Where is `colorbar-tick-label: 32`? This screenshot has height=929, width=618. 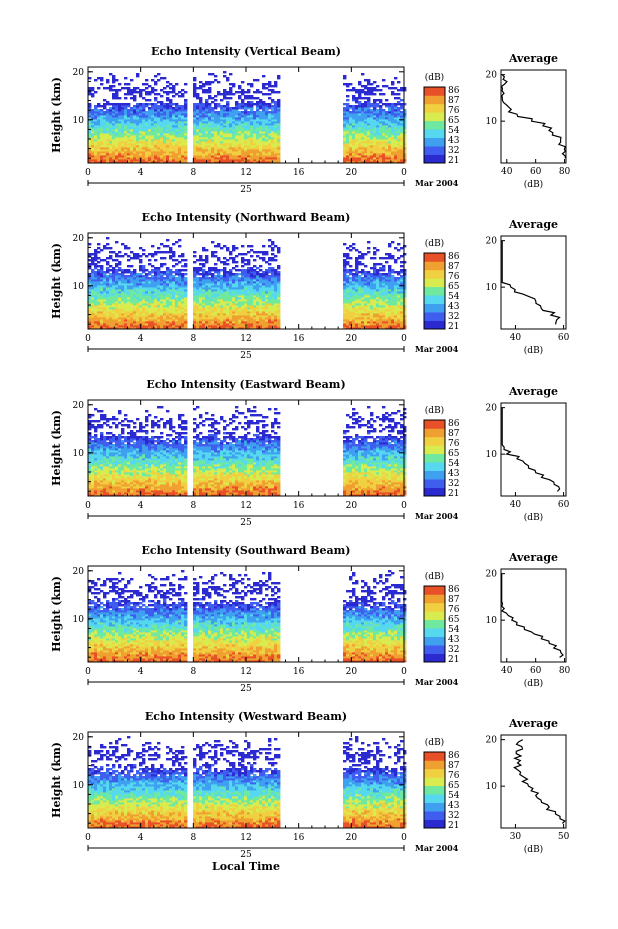
colorbar-tick-label: 32 is located at coordinates (453, 151).